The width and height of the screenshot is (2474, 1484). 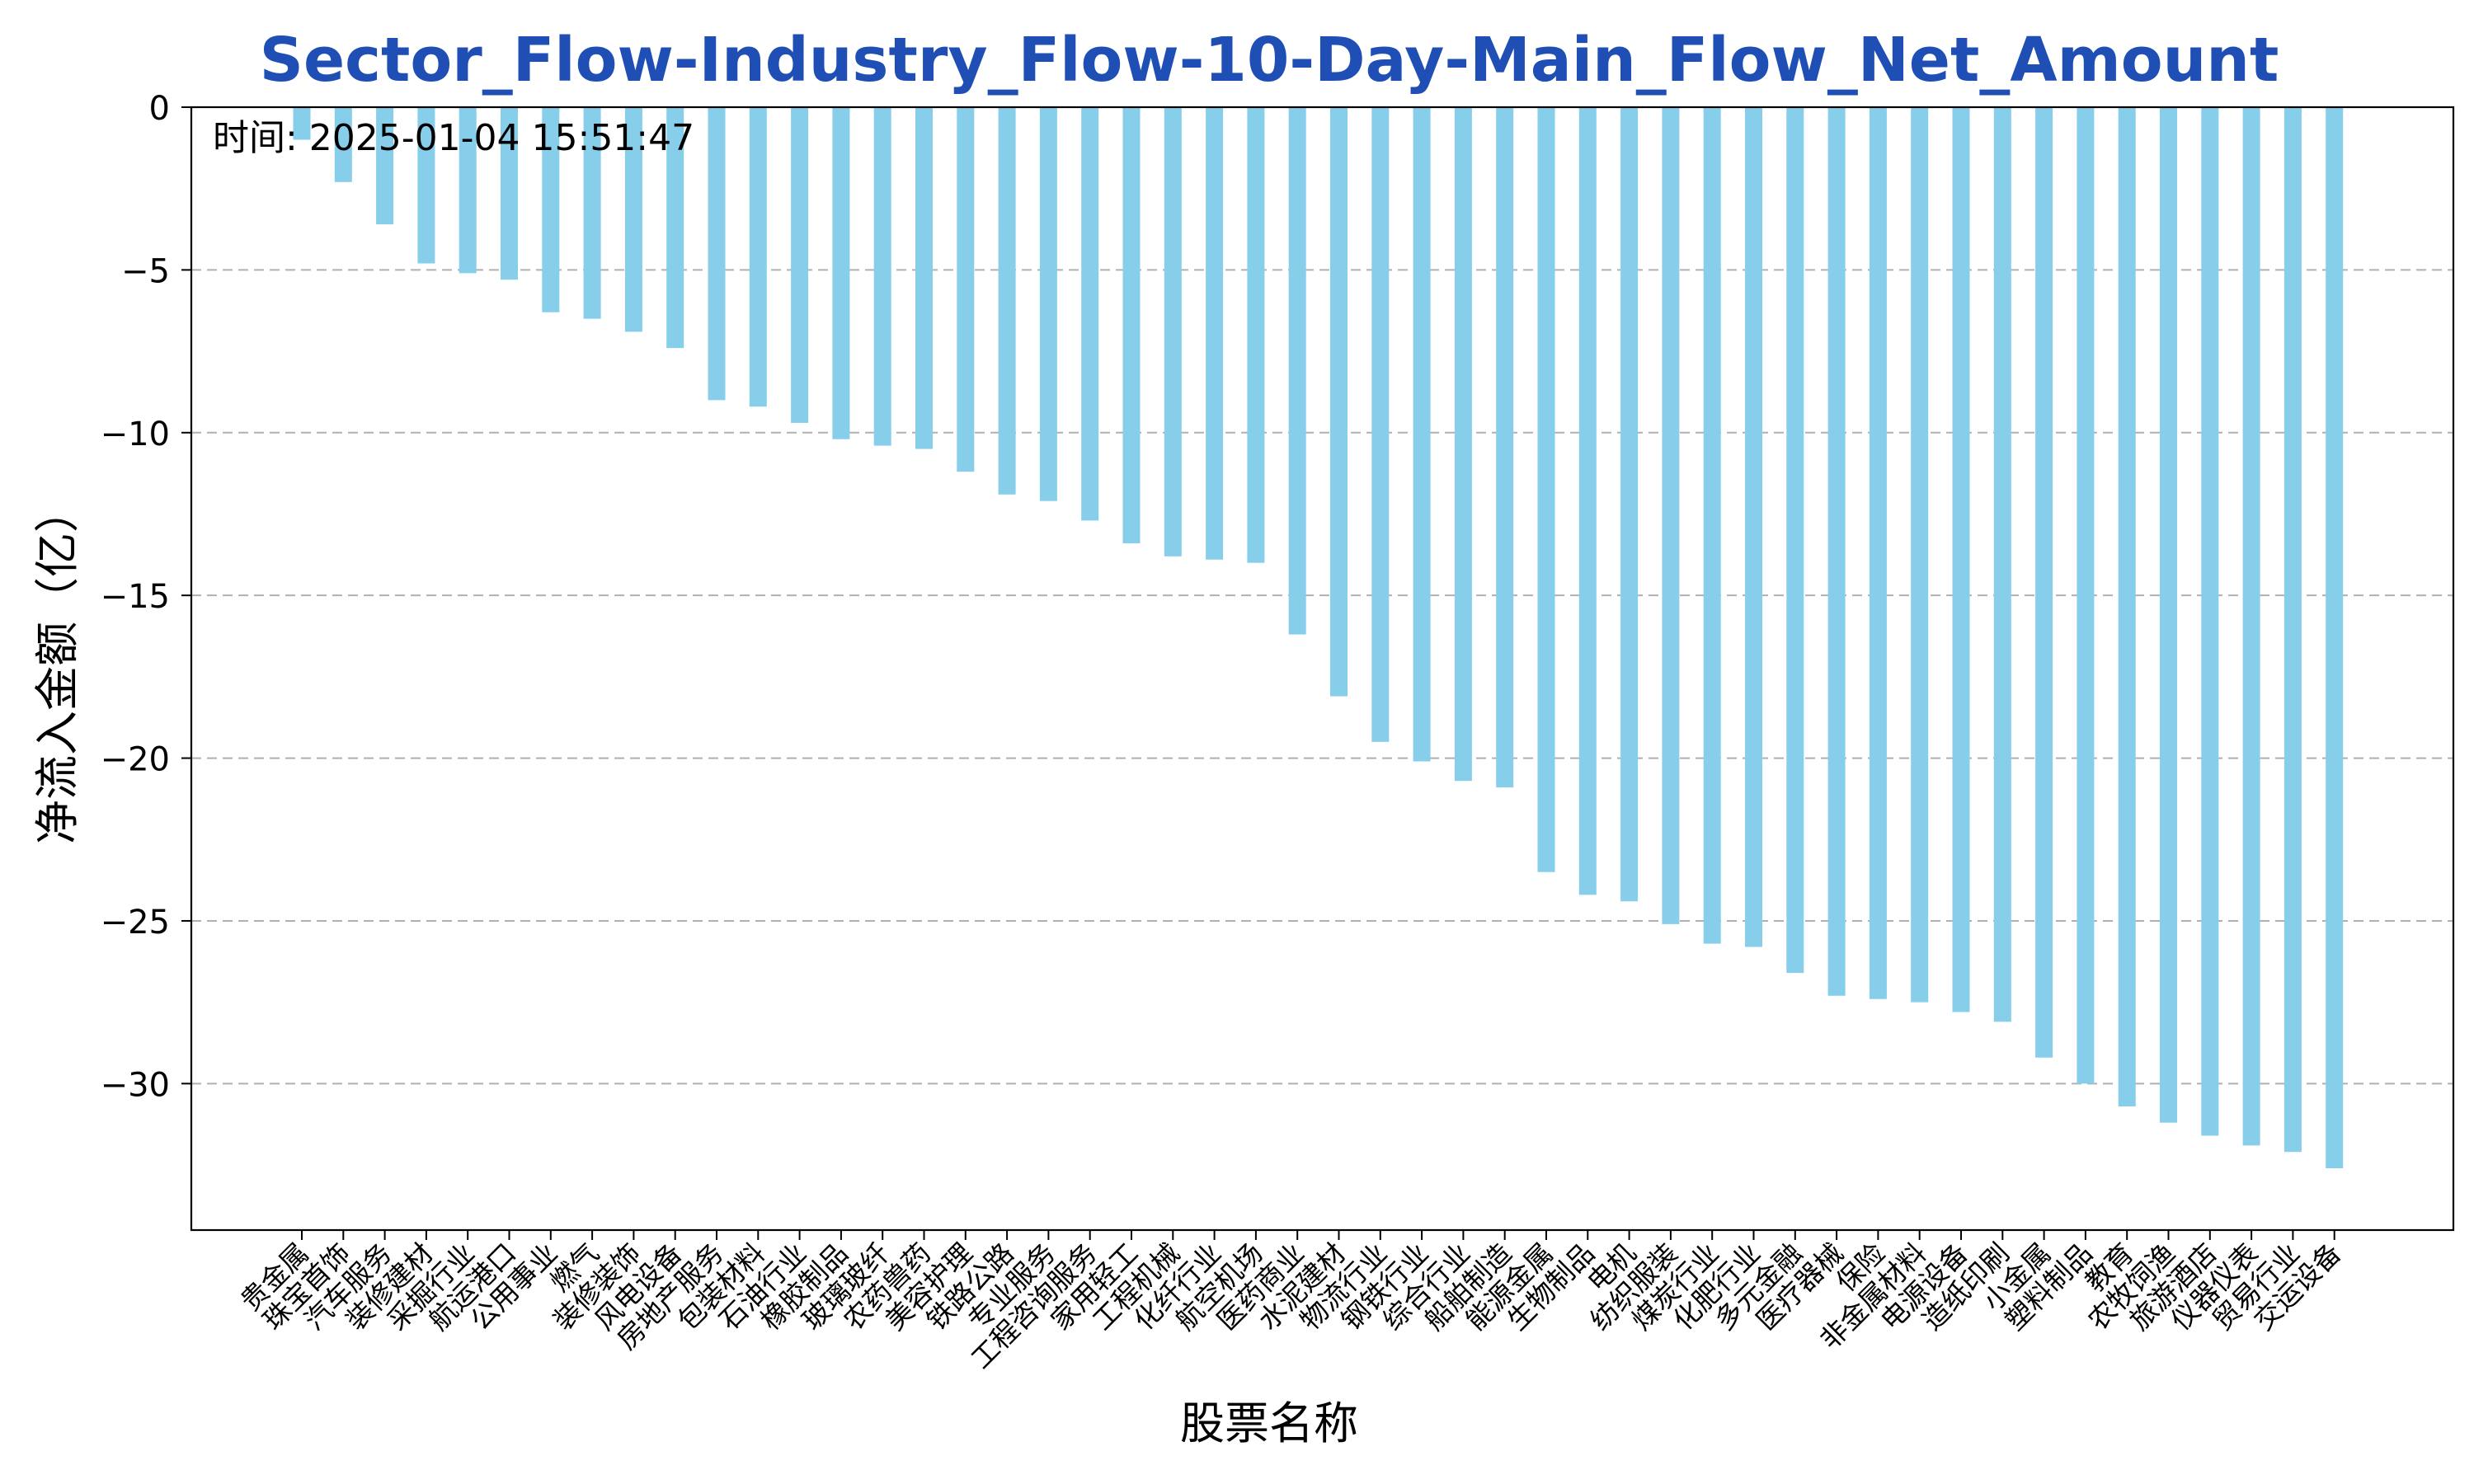 What do you see at coordinates (159, 109) in the screenshot?
I see `y-tick-label: 0` at bounding box center [159, 109].